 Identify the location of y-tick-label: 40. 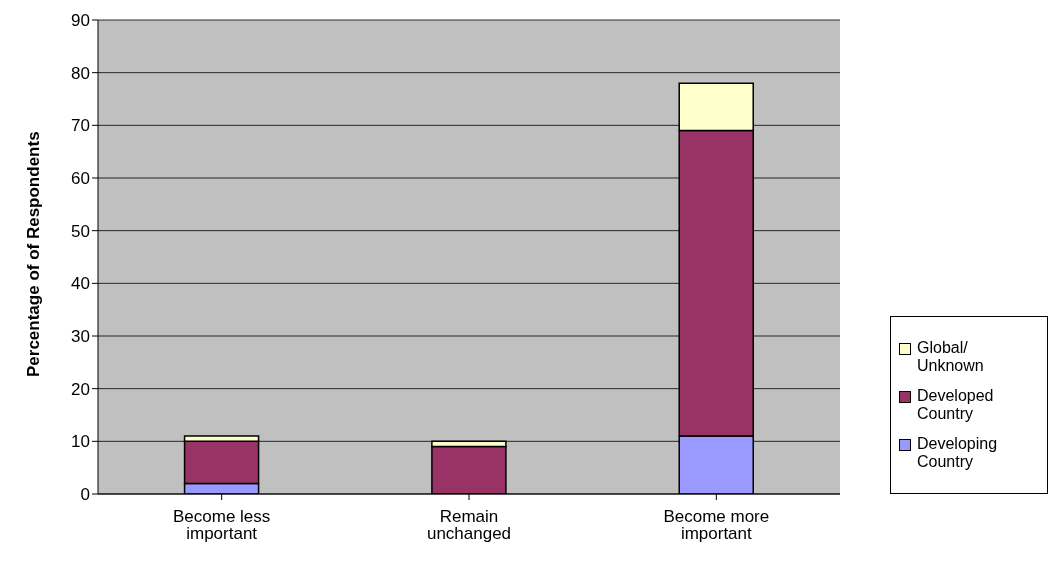
(80, 284).